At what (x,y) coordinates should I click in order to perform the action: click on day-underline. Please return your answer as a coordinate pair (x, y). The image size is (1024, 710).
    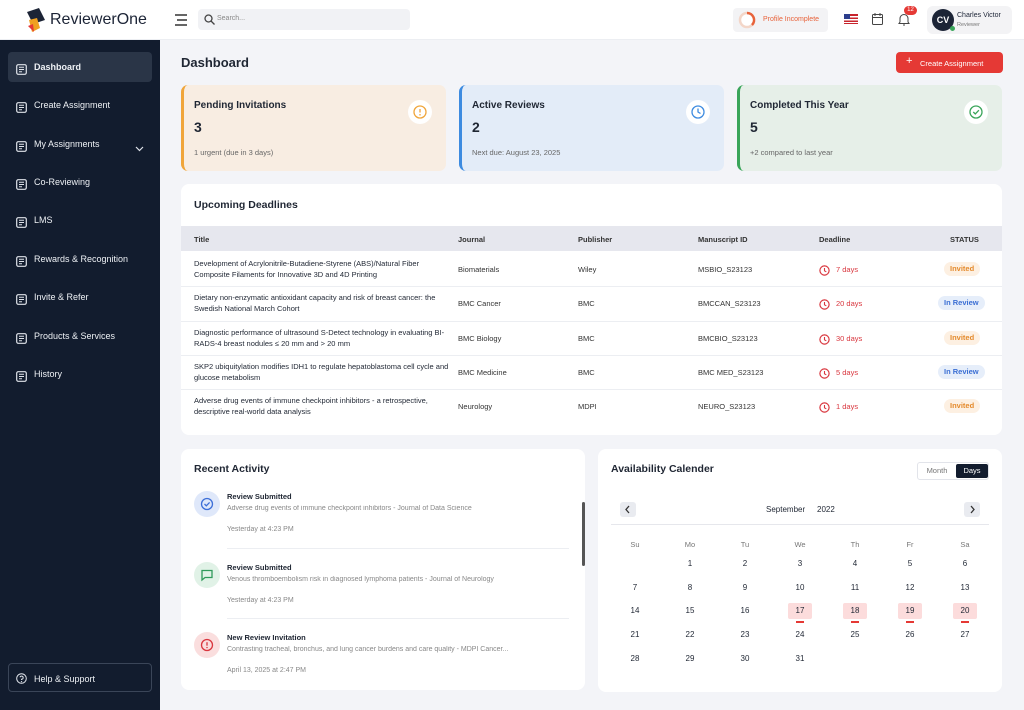
    Looking at the image, I should click on (910, 622).